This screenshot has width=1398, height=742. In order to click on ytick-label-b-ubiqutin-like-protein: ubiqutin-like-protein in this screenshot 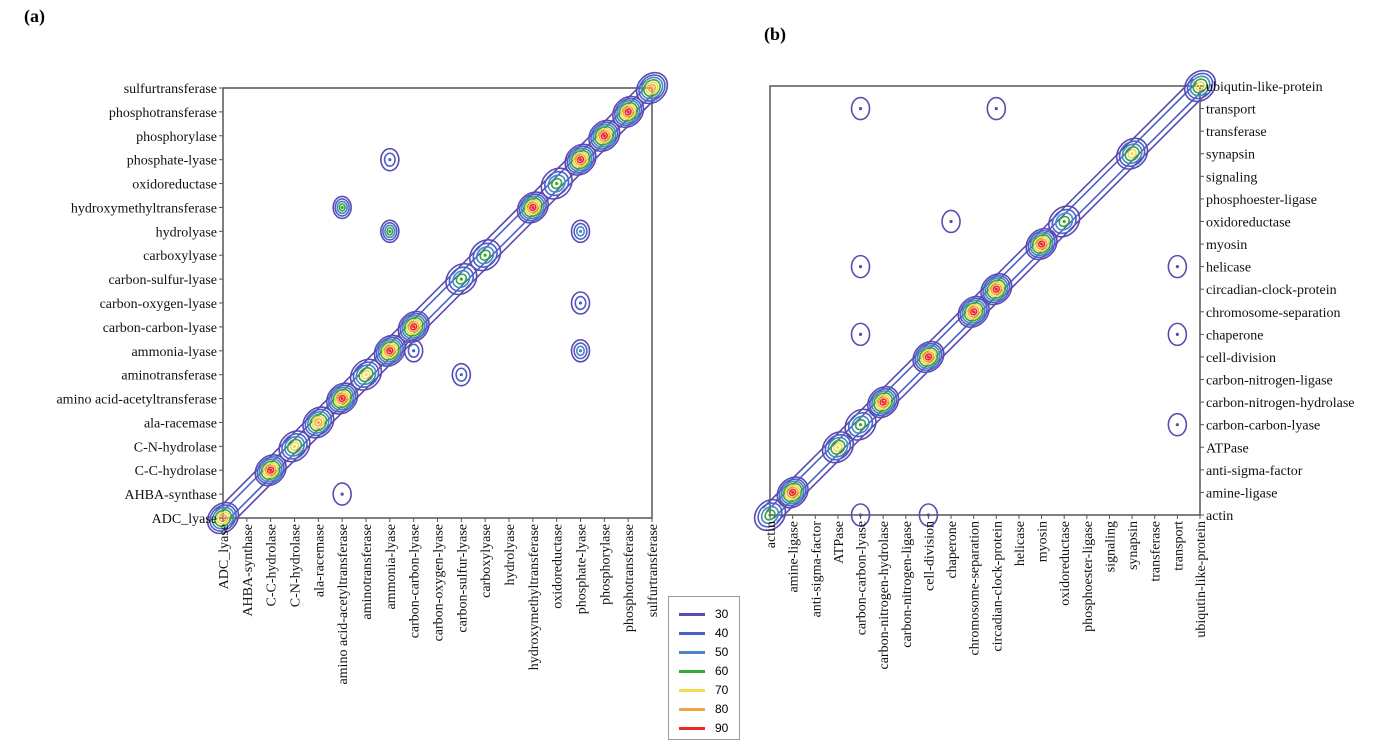, I will do `click(1264, 87)`.